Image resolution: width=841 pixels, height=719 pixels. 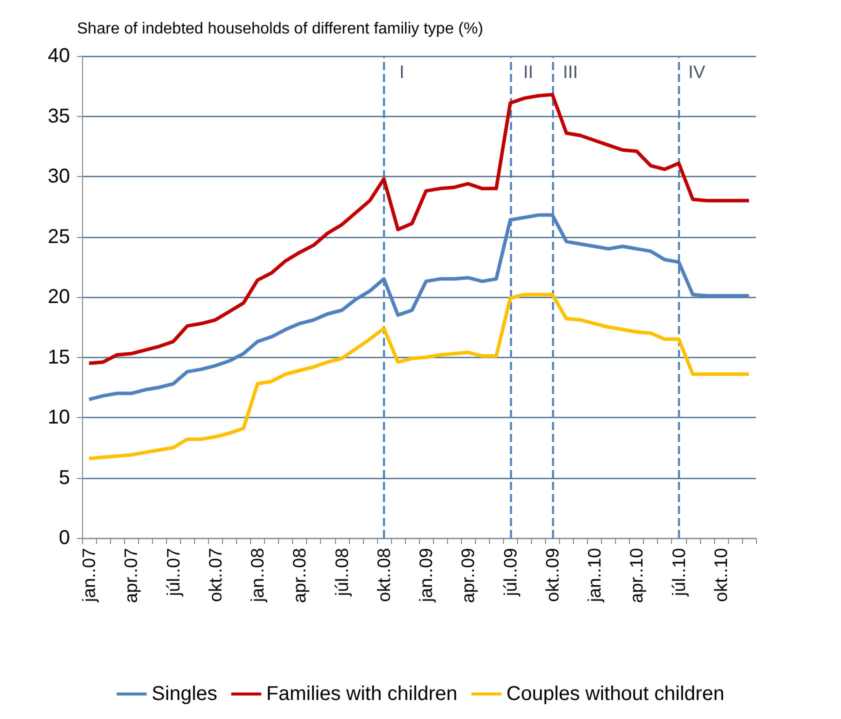 I want to click on x-tick-label: júl..07, so click(x=173, y=573).